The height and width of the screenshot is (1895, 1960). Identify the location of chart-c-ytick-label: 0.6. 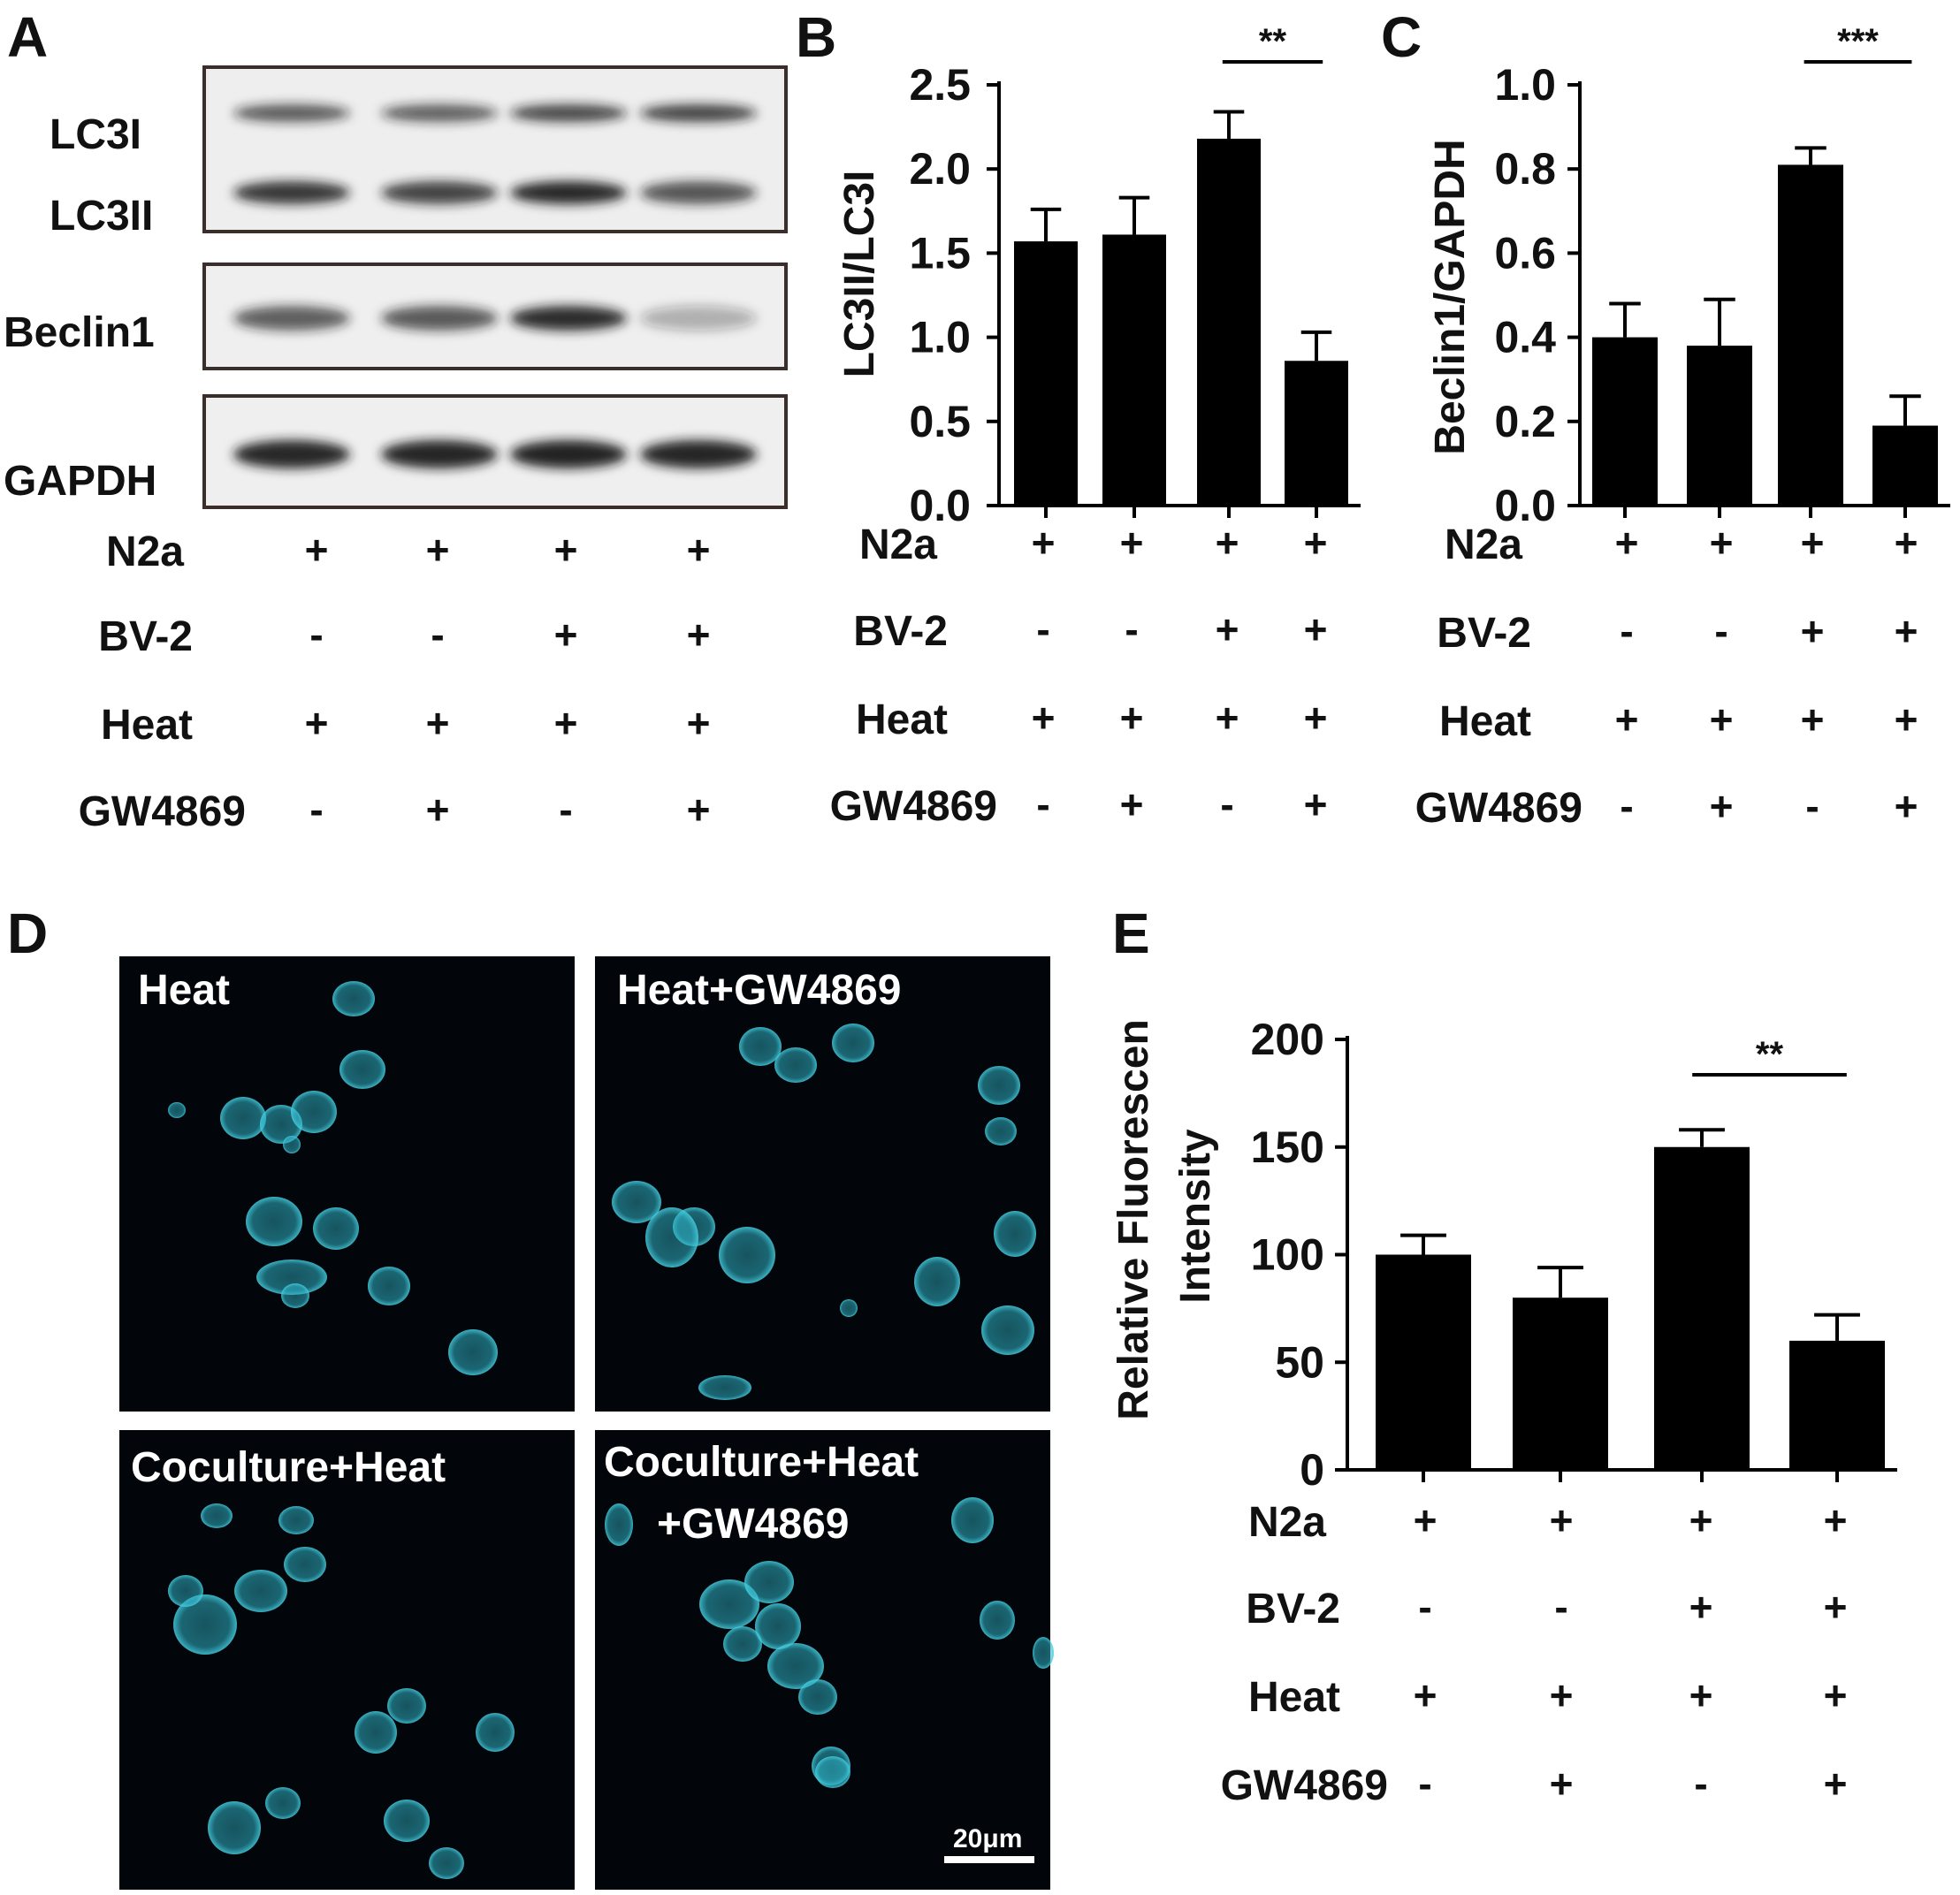
(1525, 253).